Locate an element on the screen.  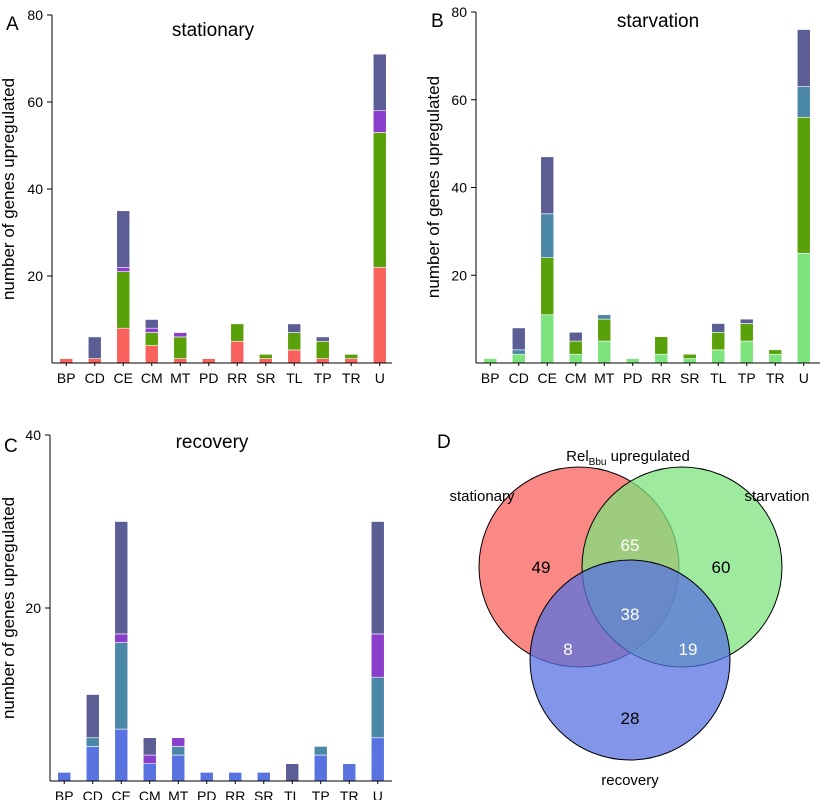
venn-title: RelBbu upregulated is located at coordinates (628, 458).